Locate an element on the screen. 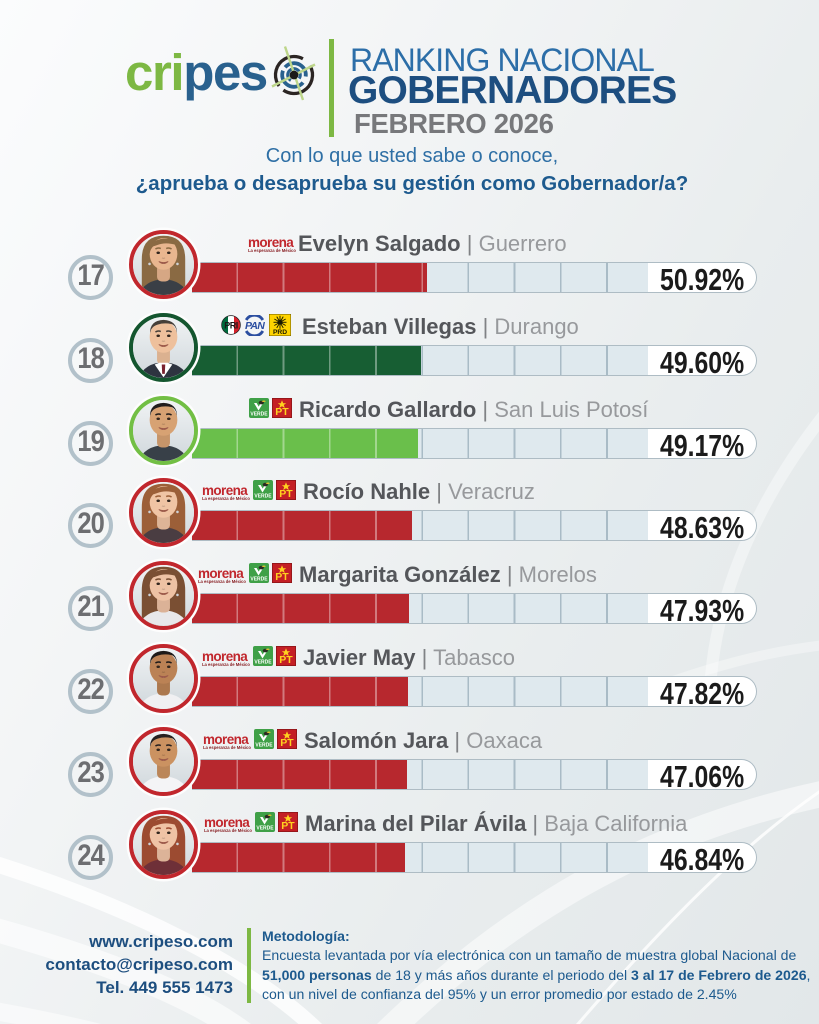 Image resolution: width=819 pixels, height=1024 pixels. svg-text: PAN is located at coordinates (255, 326).